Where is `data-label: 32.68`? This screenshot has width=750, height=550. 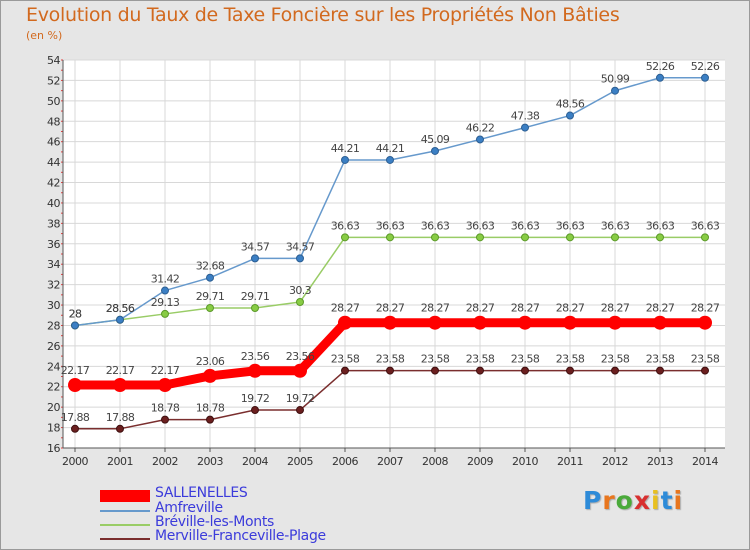
data-label: 32.68 is located at coordinates (210, 266).